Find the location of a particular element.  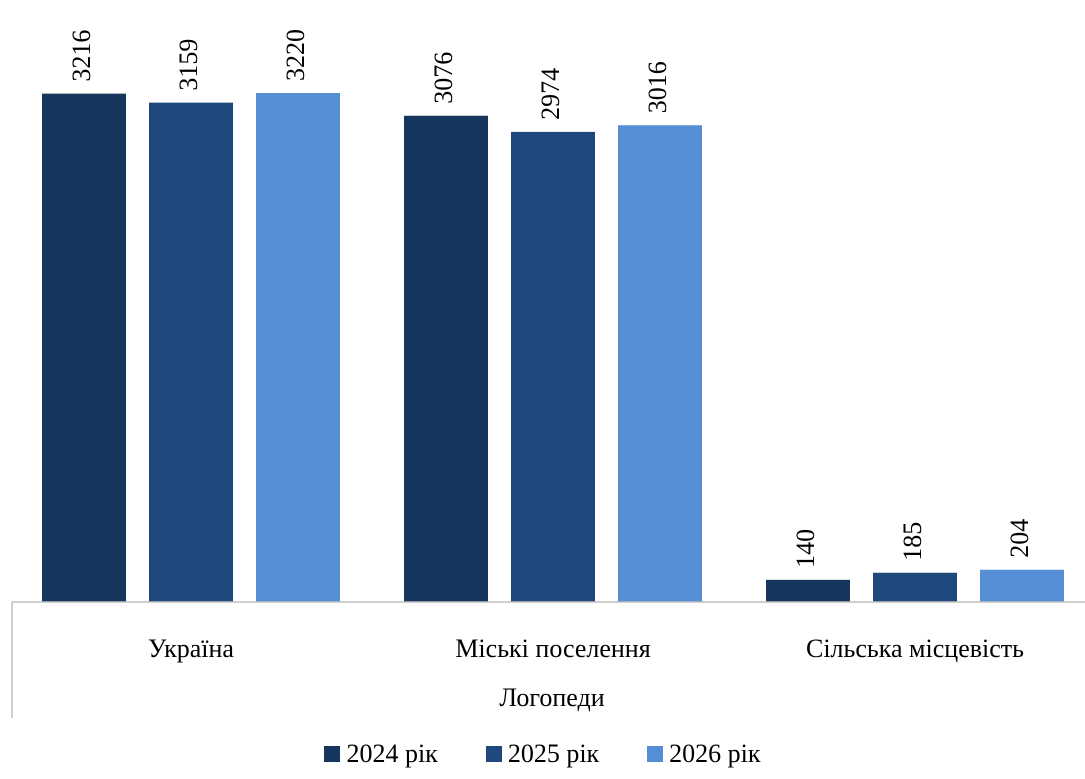

data-label-2-3: 3016 is located at coordinates (657, 87).